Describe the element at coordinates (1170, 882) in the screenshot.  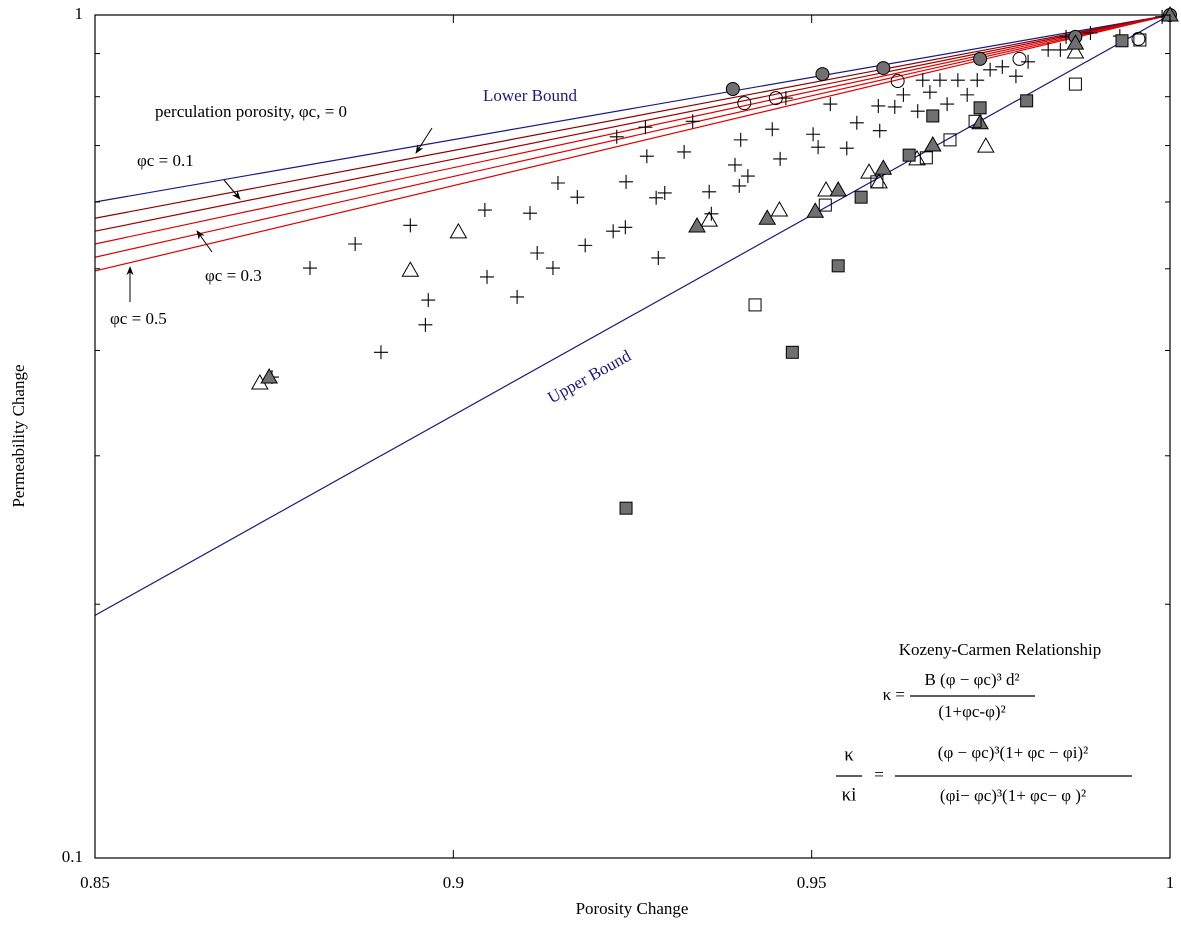
I see `x-tick-label: 1` at that location.